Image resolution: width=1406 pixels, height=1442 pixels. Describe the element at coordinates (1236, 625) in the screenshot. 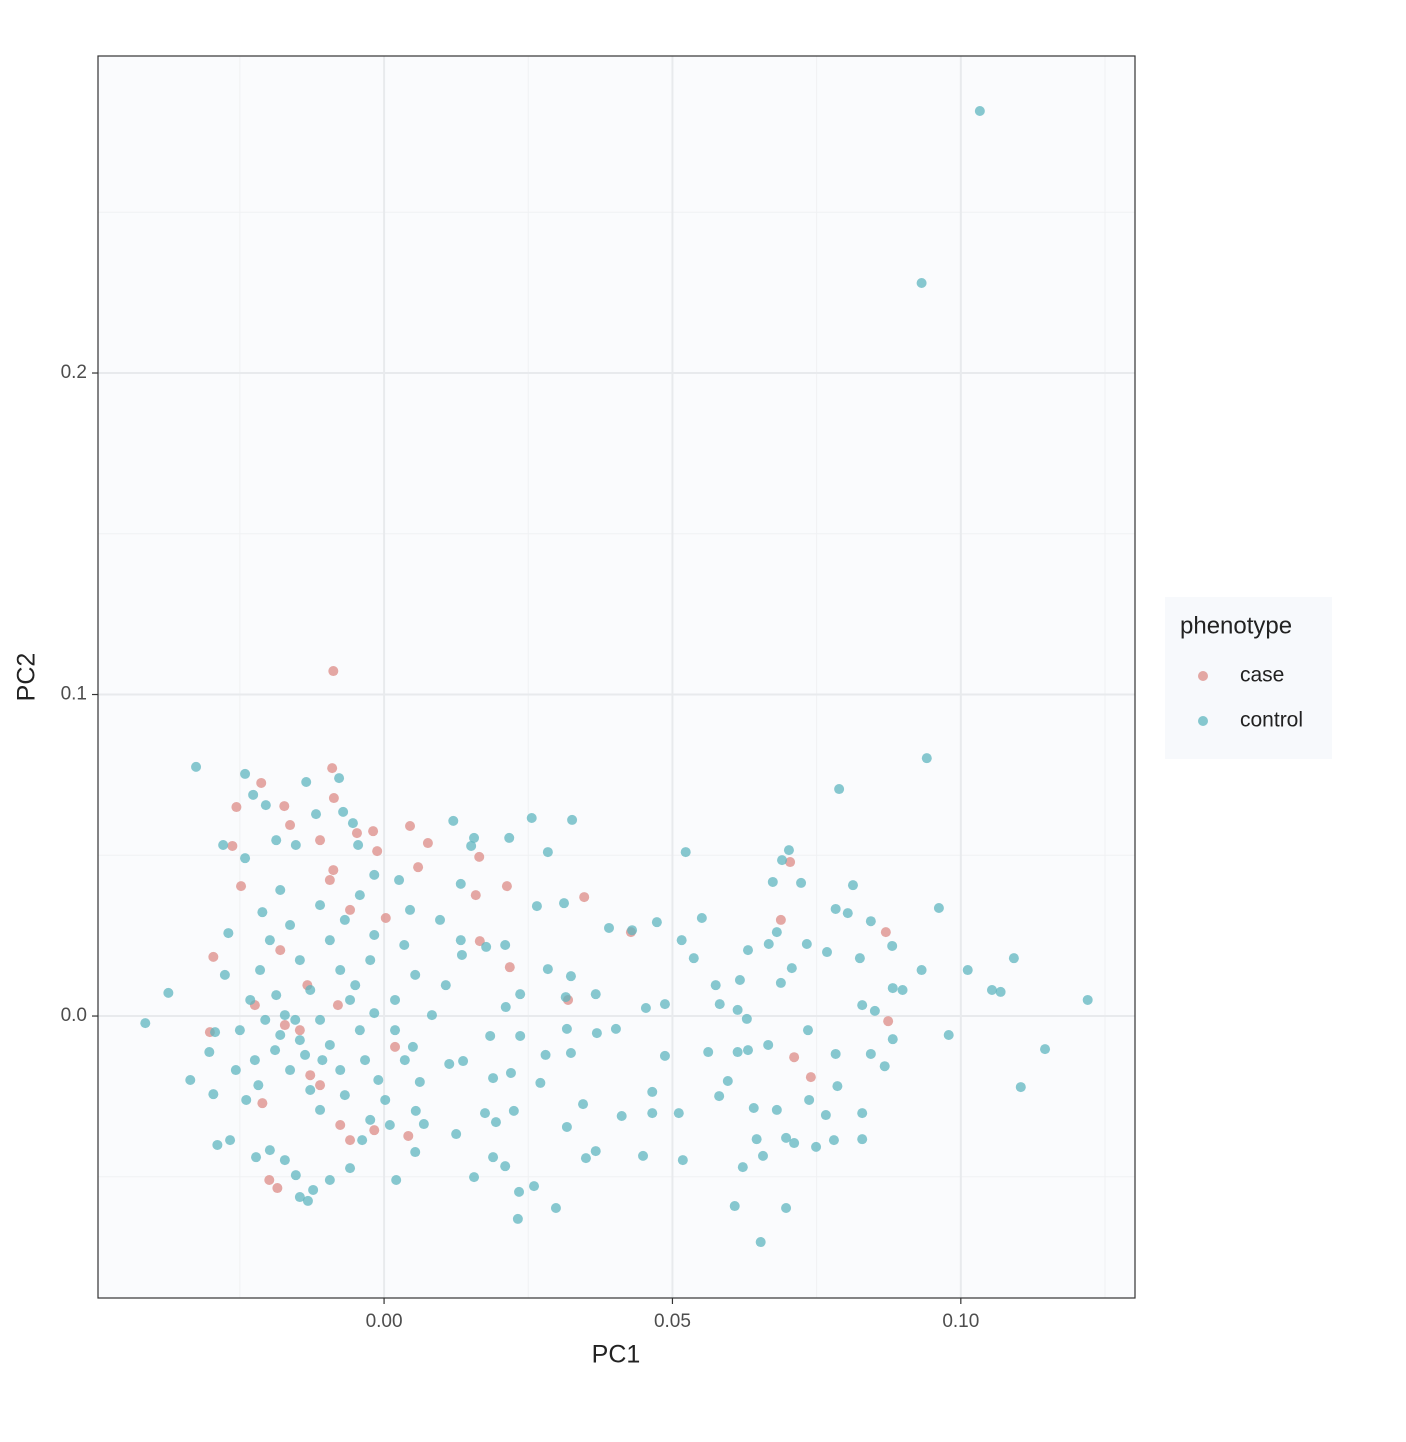

I see `legend-title: phenotype` at that location.